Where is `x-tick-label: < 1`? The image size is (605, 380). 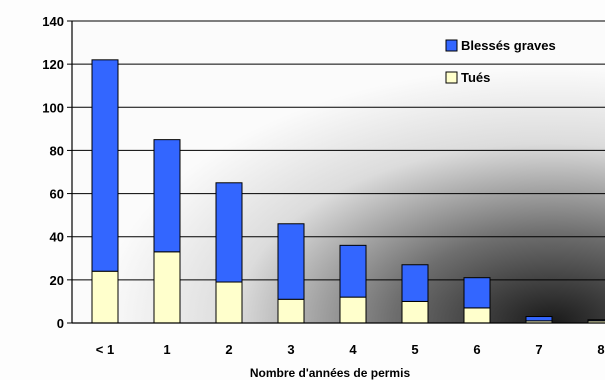
x-tick-label: < 1 is located at coordinates (105, 349).